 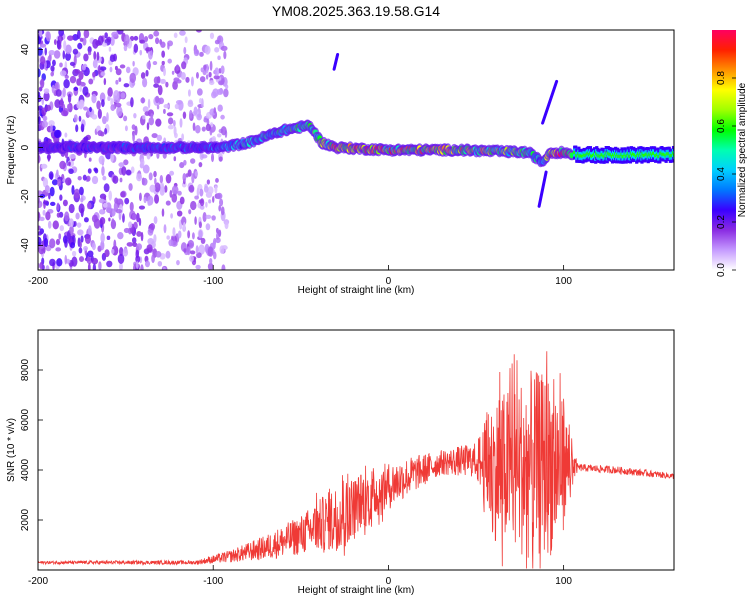 What do you see at coordinates (25, 99) in the screenshot?
I see `spectrogram-y-tick-label: 20` at bounding box center [25, 99].